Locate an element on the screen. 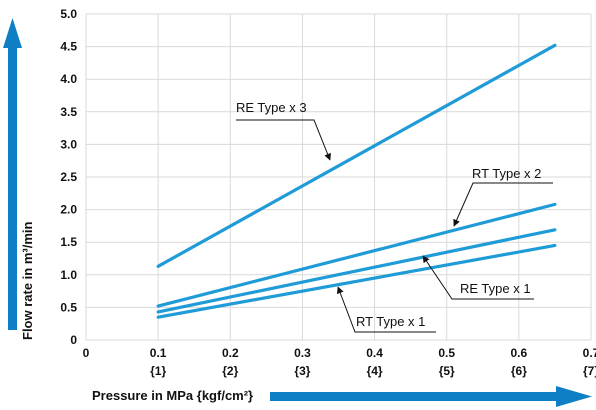 This screenshot has height=410, width=596. x-tick-label: 0.4 is located at coordinates (374, 353).